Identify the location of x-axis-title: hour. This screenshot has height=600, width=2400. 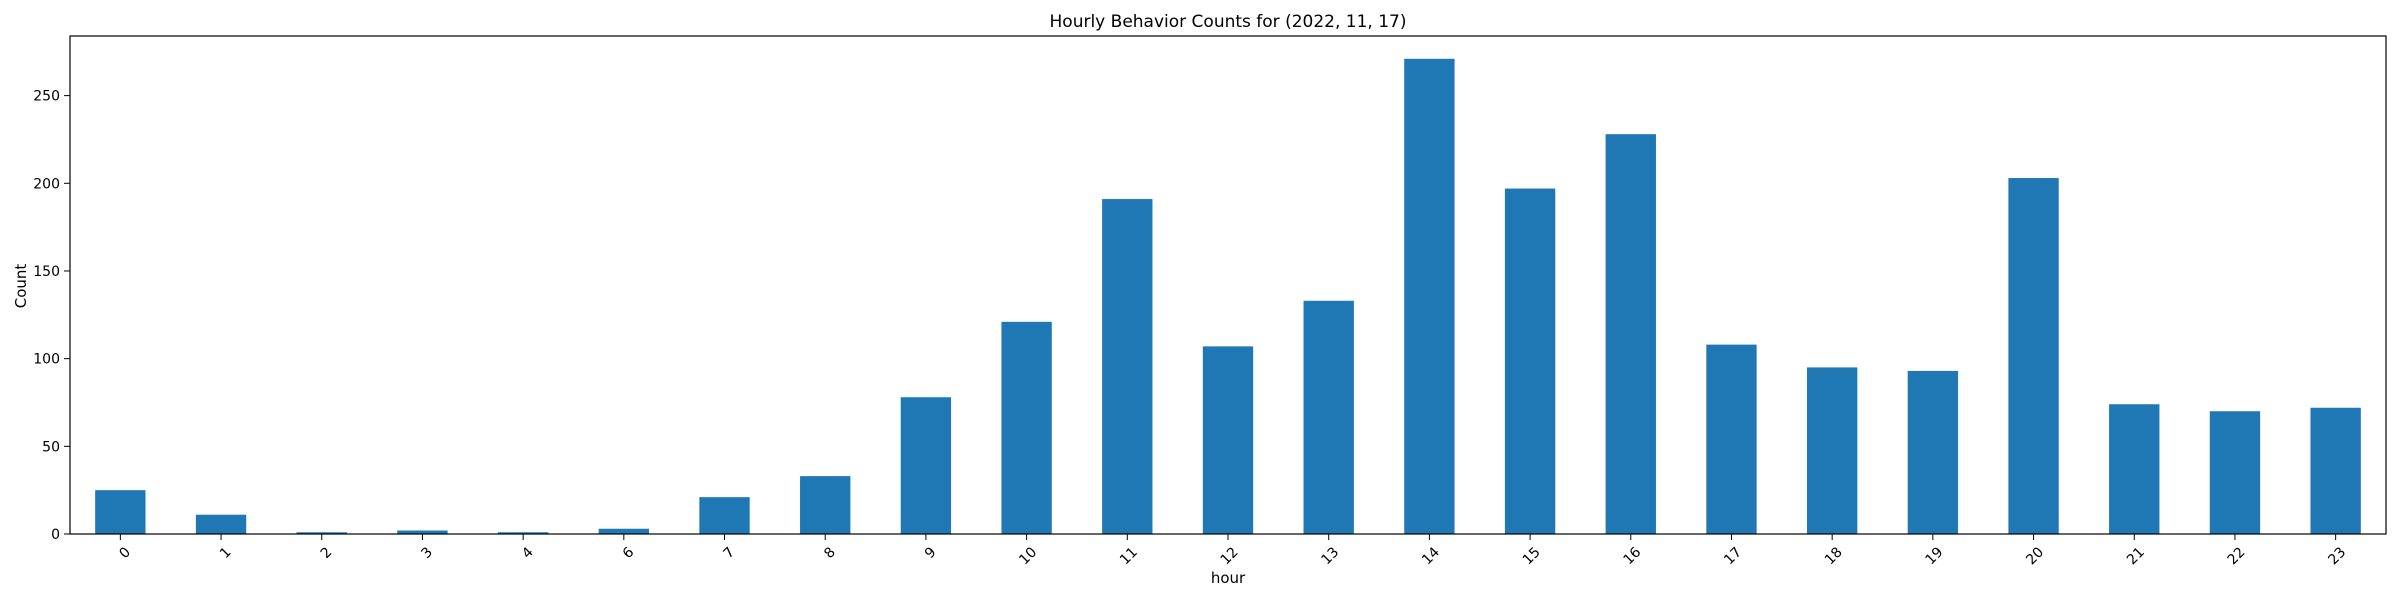
(1228, 578).